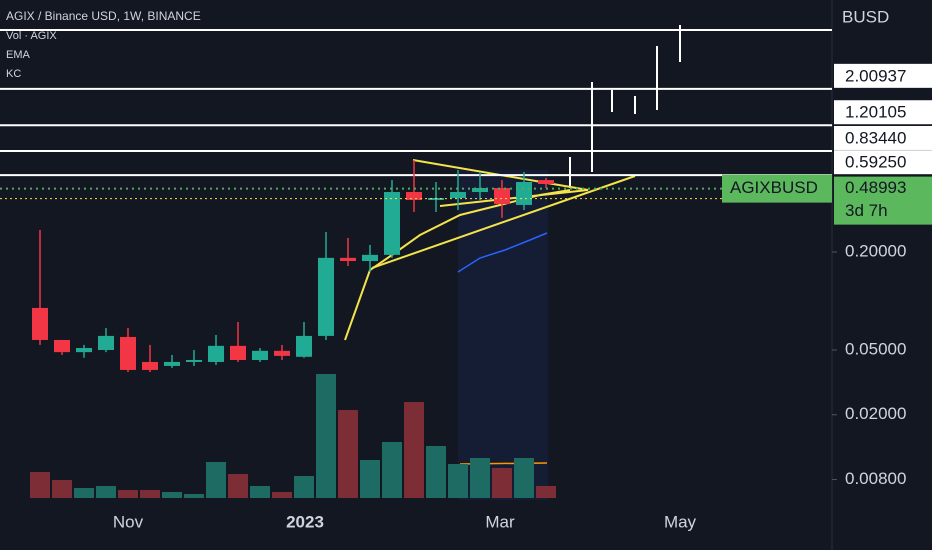 Image resolution: width=932 pixels, height=550 pixels. Describe the element at coordinates (18, 55) in the screenshot. I see `indicator: EMA` at that location.